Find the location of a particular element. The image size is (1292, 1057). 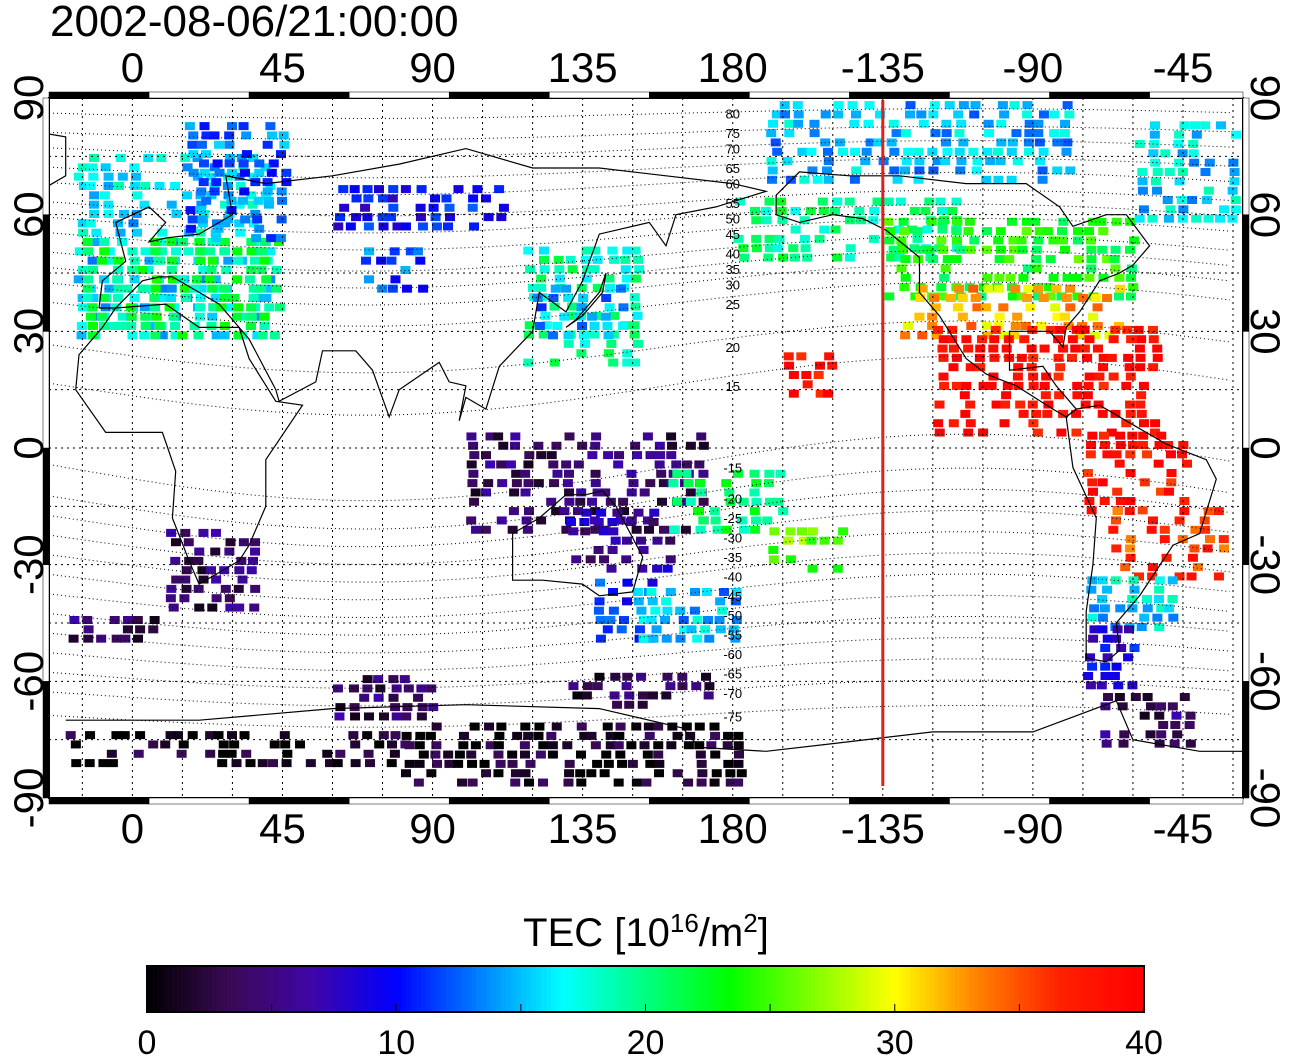

bottom-scale-bar is located at coordinates (499, 801).